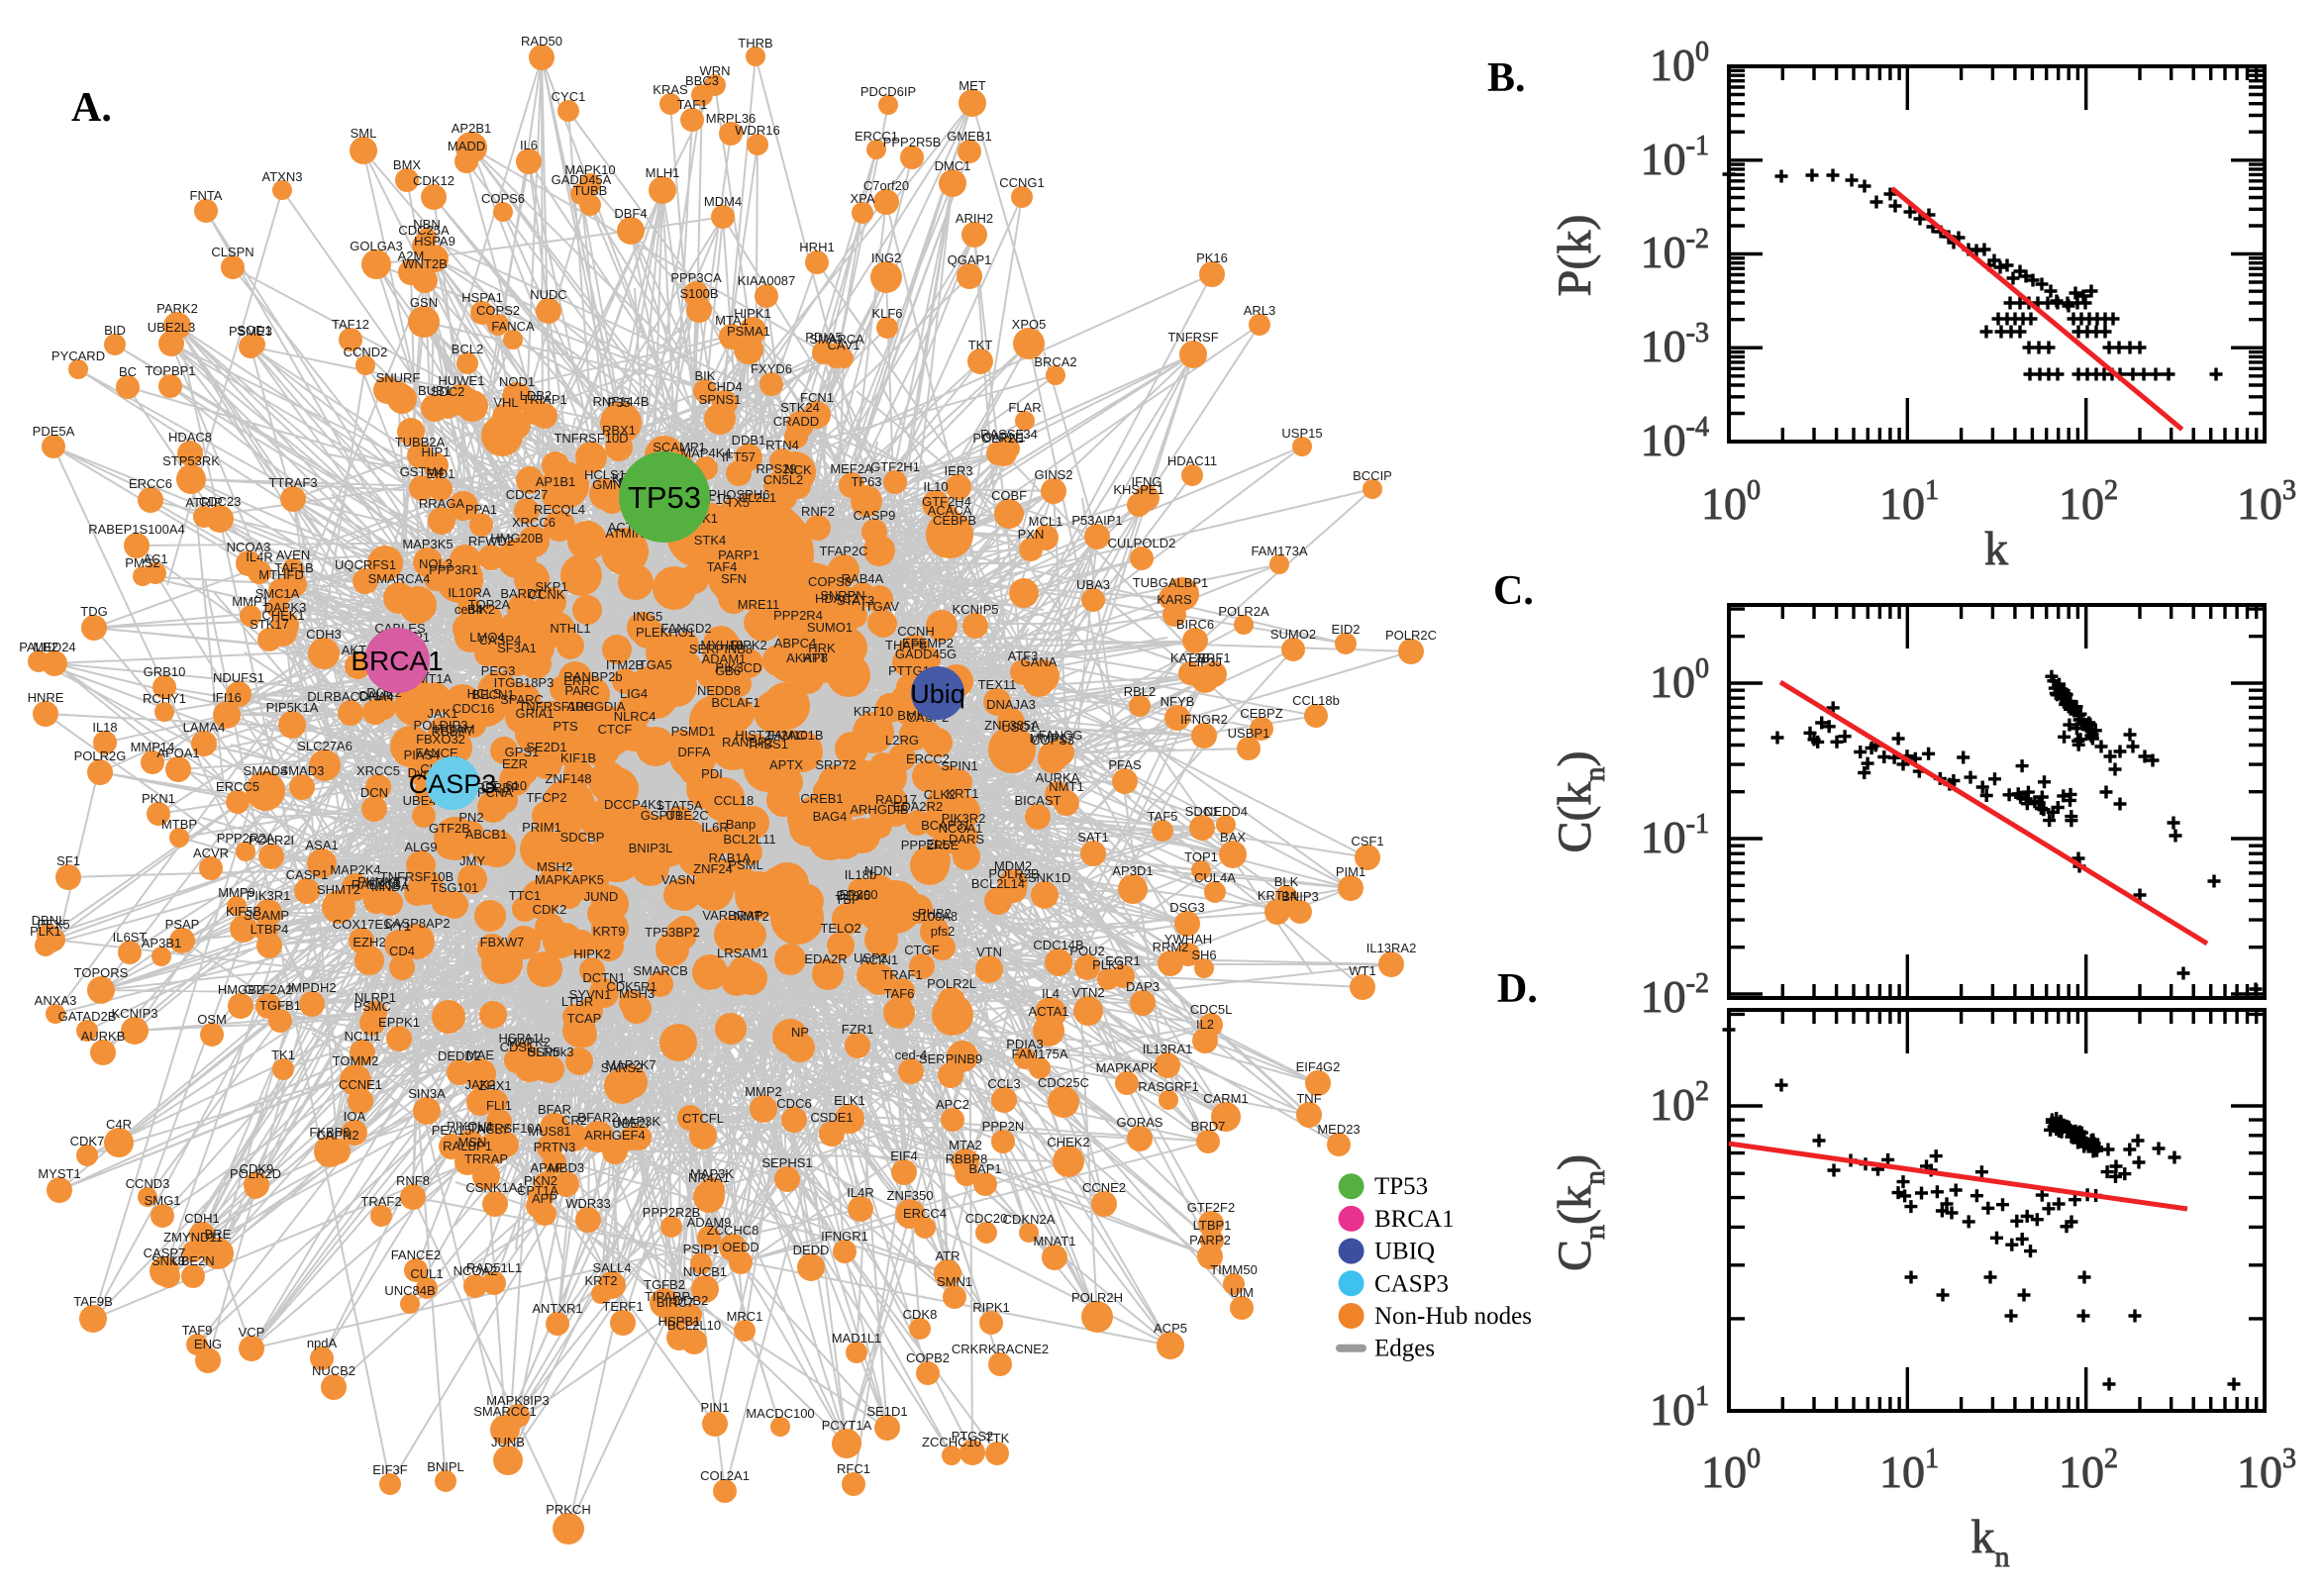 This screenshot has width=2323, height=1596. Describe the element at coordinates (366, 352) in the screenshot. I see `svg-text: CCND2` at that location.